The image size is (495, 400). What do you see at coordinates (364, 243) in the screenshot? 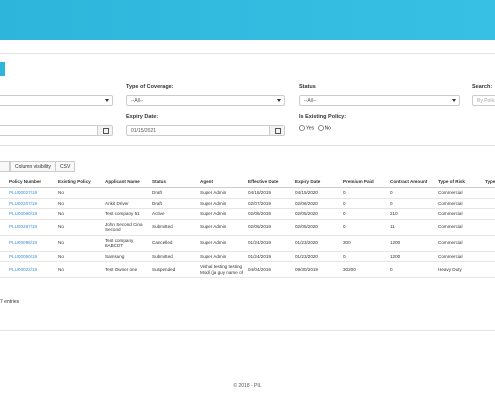
I see `cell: 300` at bounding box center [364, 243].